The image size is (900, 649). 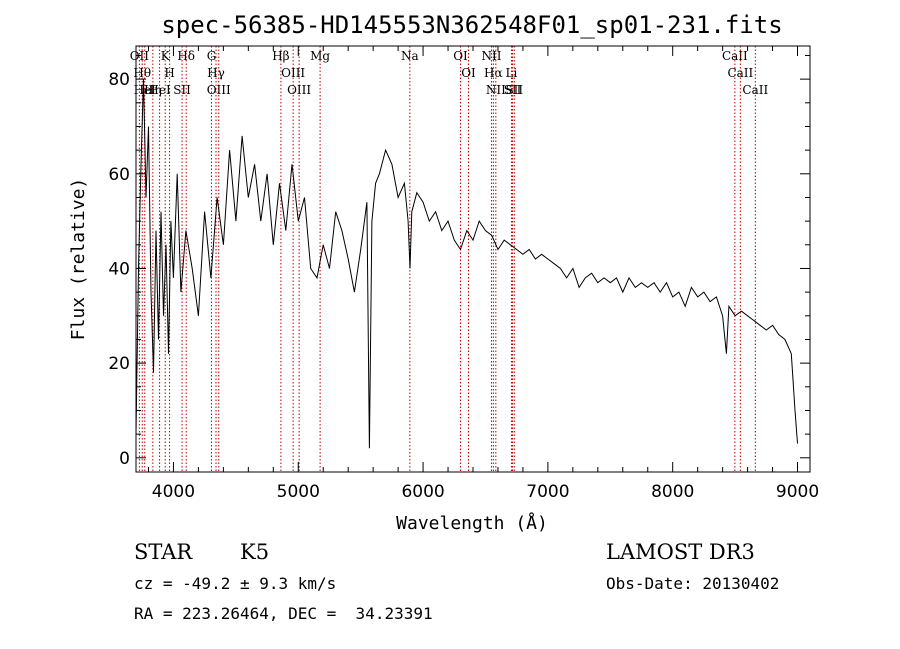 What do you see at coordinates (119, 175) in the screenshot?
I see `y-tick-label-3: 60` at bounding box center [119, 175].